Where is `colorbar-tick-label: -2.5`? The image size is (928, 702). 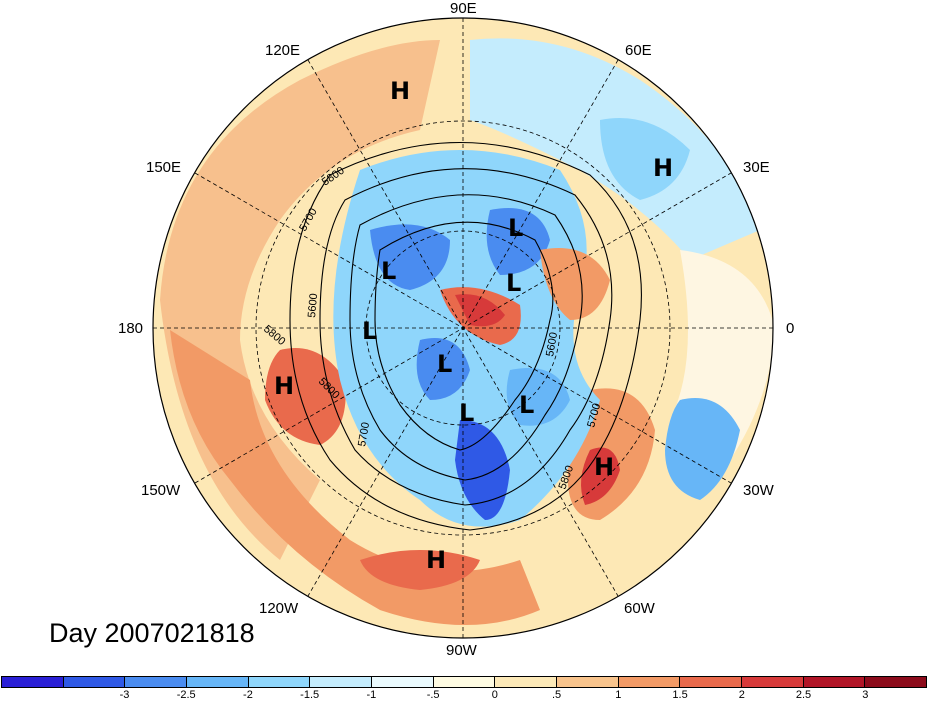
colorbar-tick-label: -2.5 is located at coordinates (186, 695).